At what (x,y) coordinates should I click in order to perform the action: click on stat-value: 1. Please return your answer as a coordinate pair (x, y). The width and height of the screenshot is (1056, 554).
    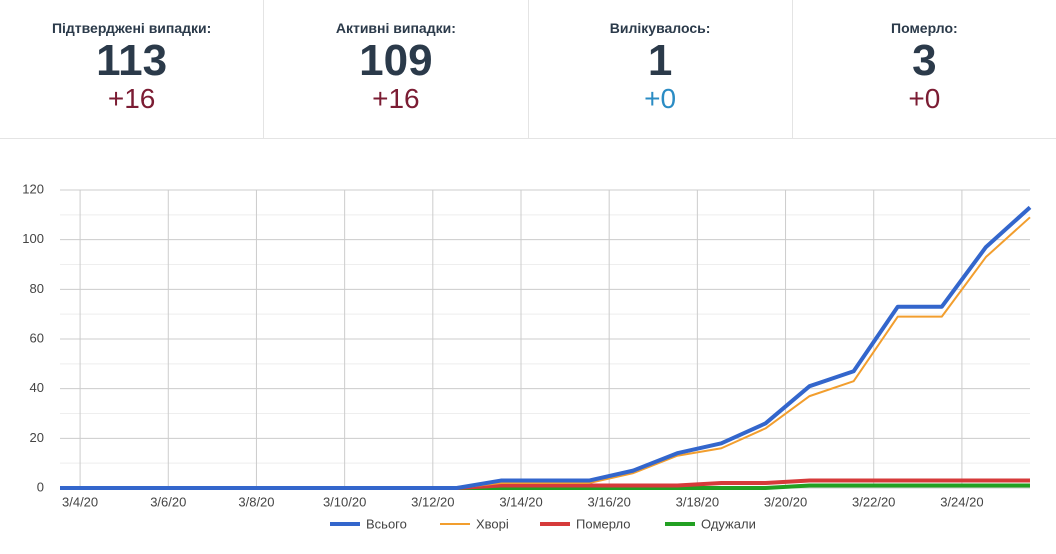
    Looking at the image, I should click on (660, 60).